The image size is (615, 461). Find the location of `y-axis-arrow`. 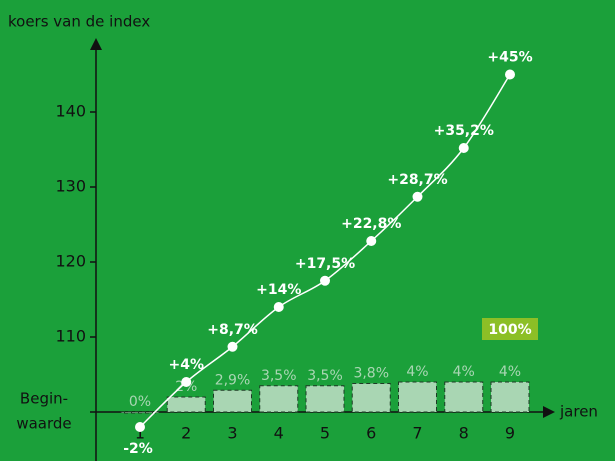

y-axis-arrow is located at coordinates (96, 44).